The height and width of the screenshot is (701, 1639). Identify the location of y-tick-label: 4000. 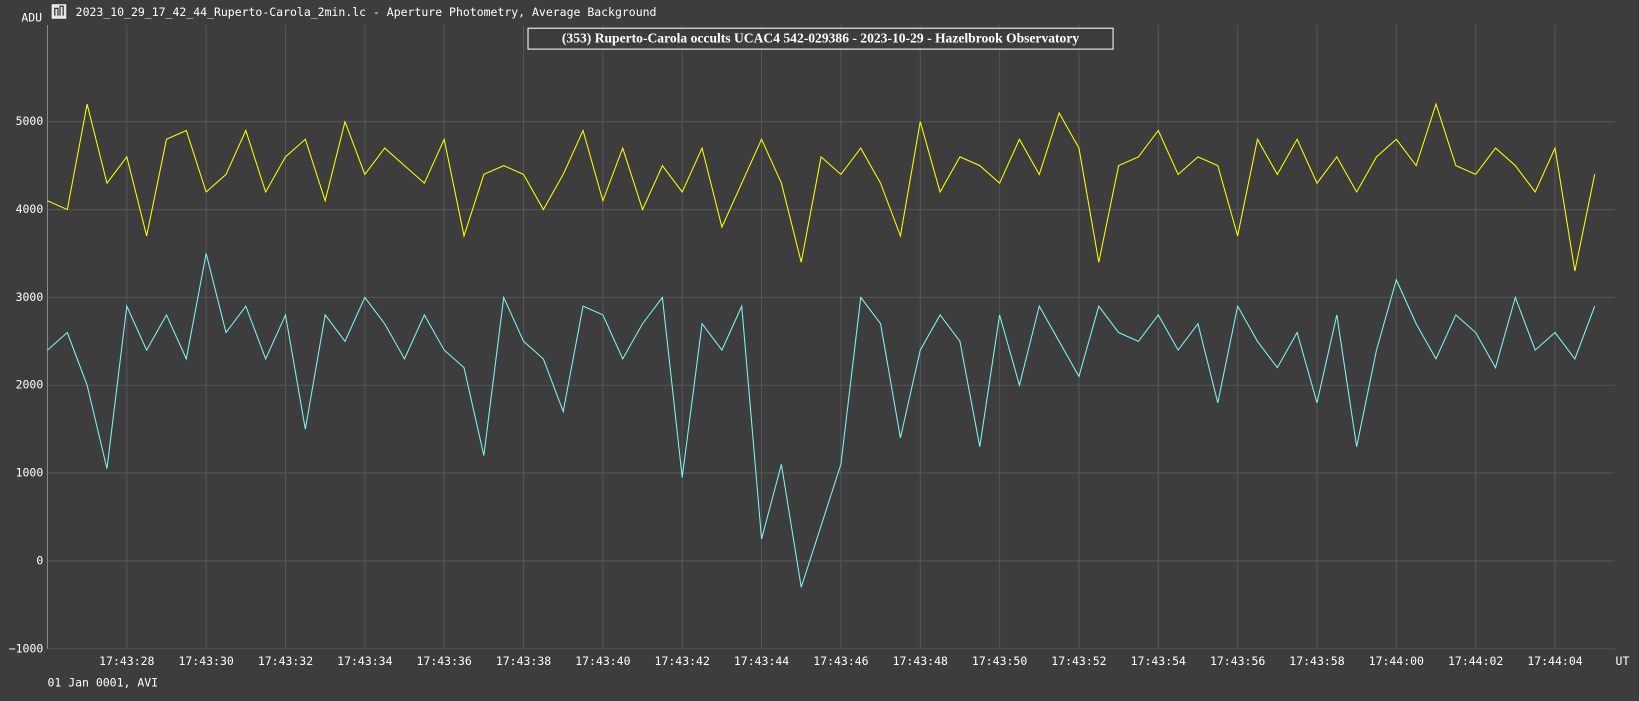
(30, 209).